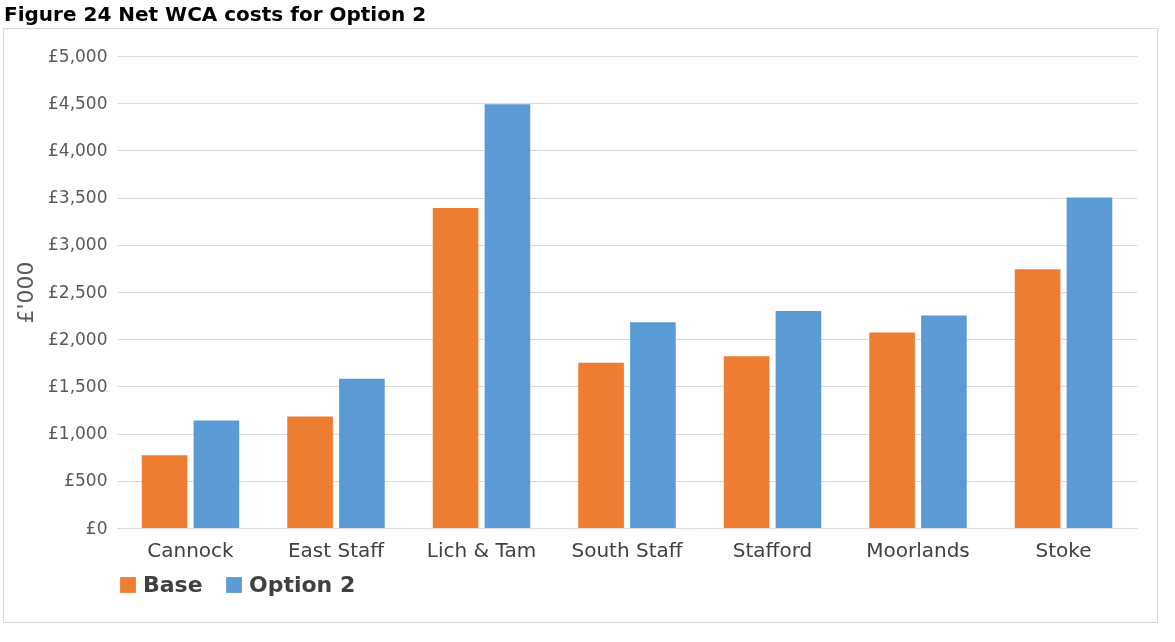 The width and height of the screenshot is (1175, 642). I want to click on x-tick-label: Lich & Tam, so click(481, 549).